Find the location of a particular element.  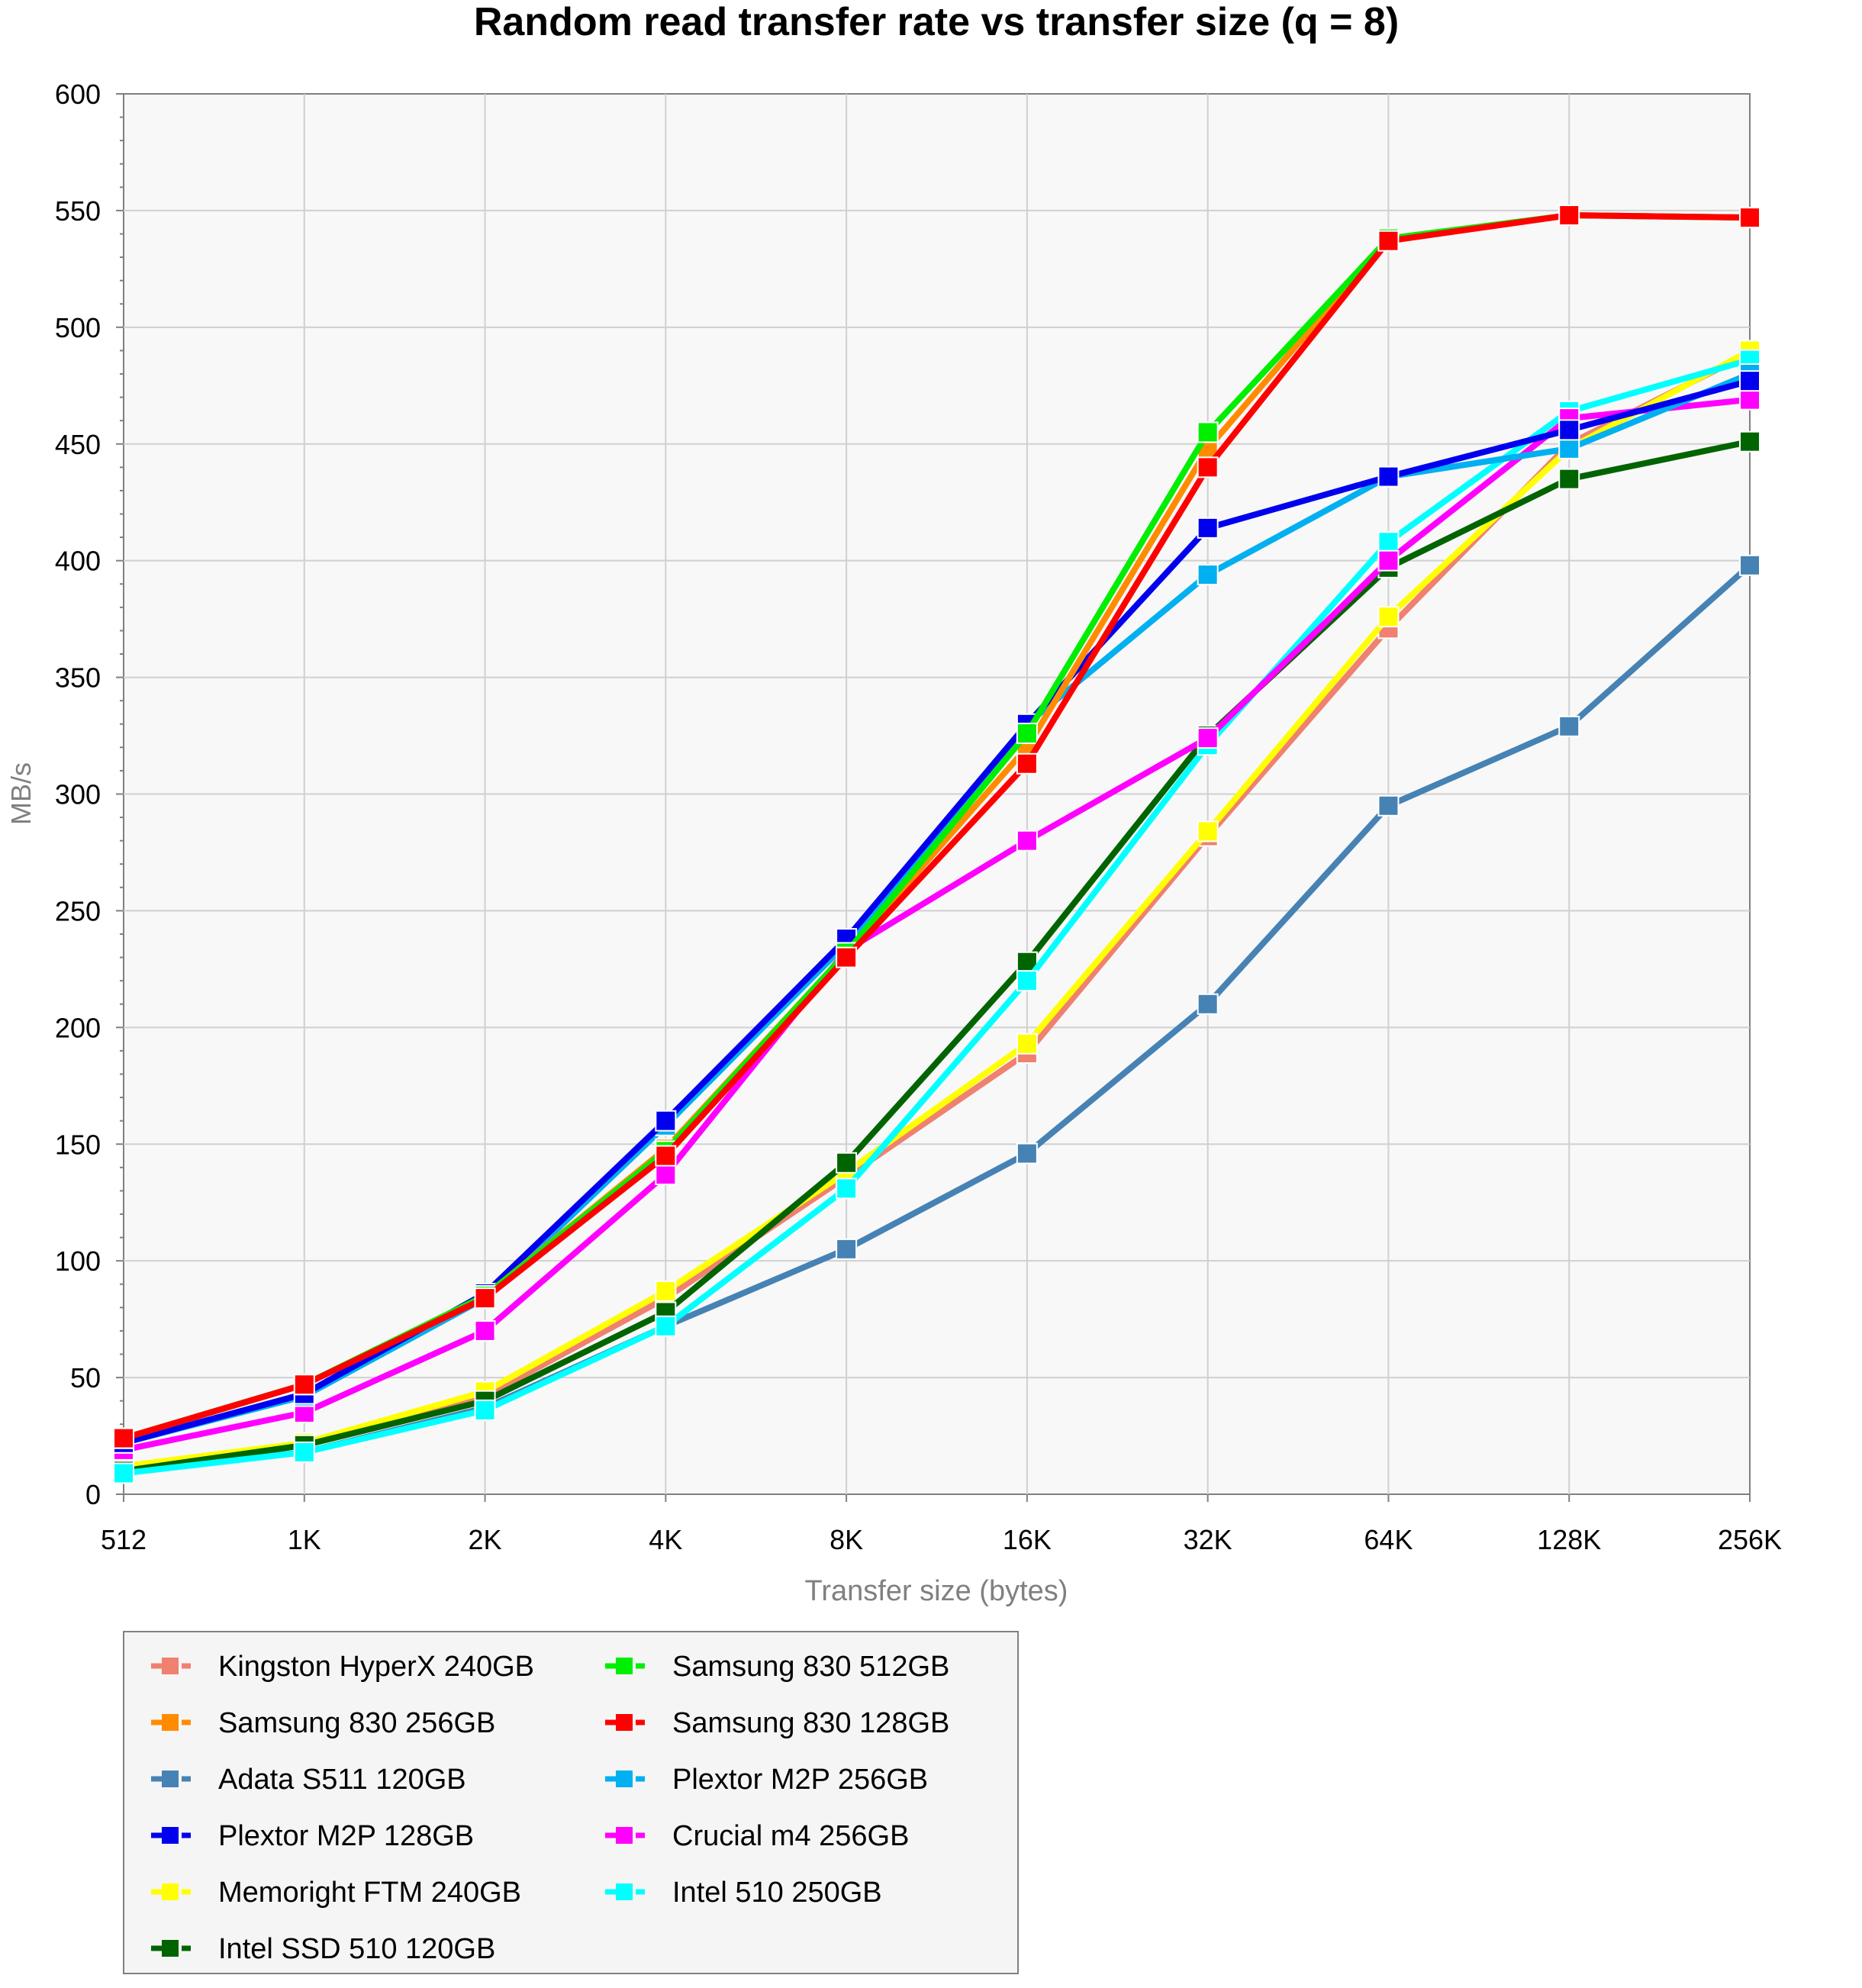

legend-entry: Crucial m4 256GB is located at coordinates (757, 1836).